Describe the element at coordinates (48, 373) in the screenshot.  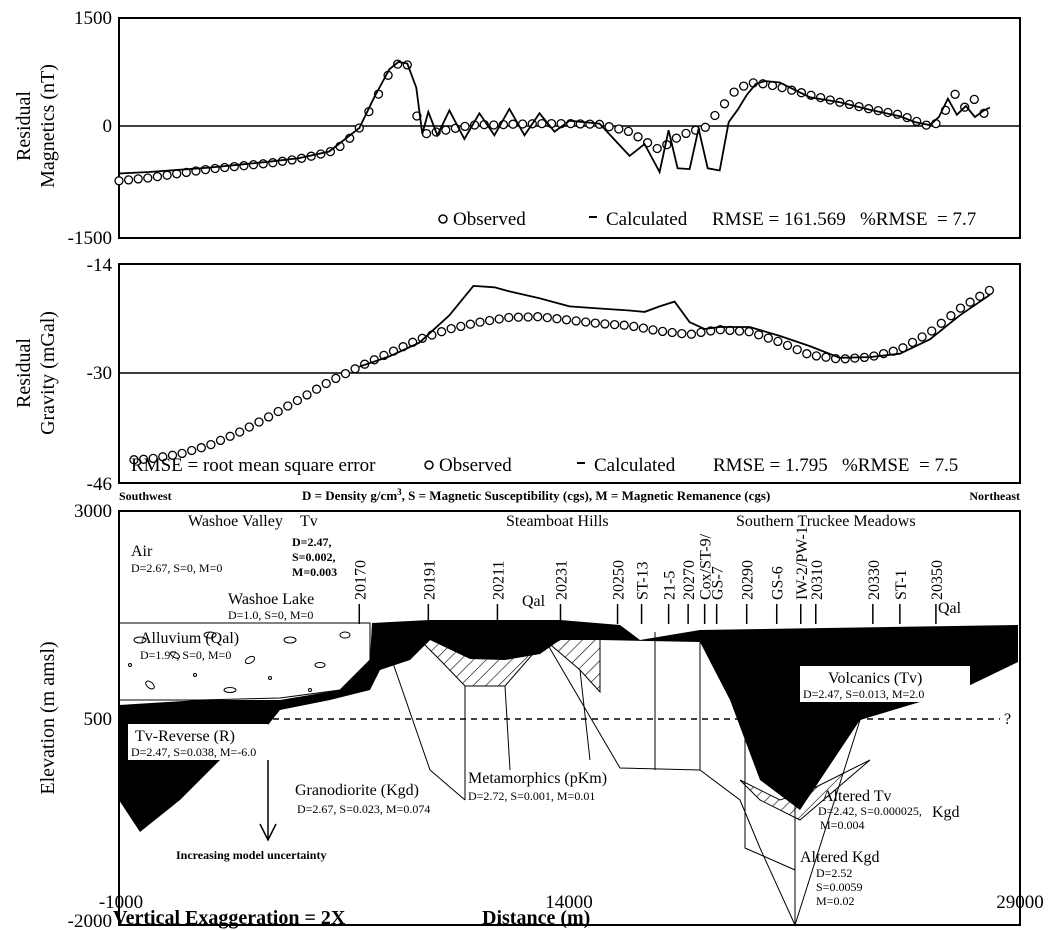
I see `grav-ylabel-line2: Gravity (mGal)` at that location.